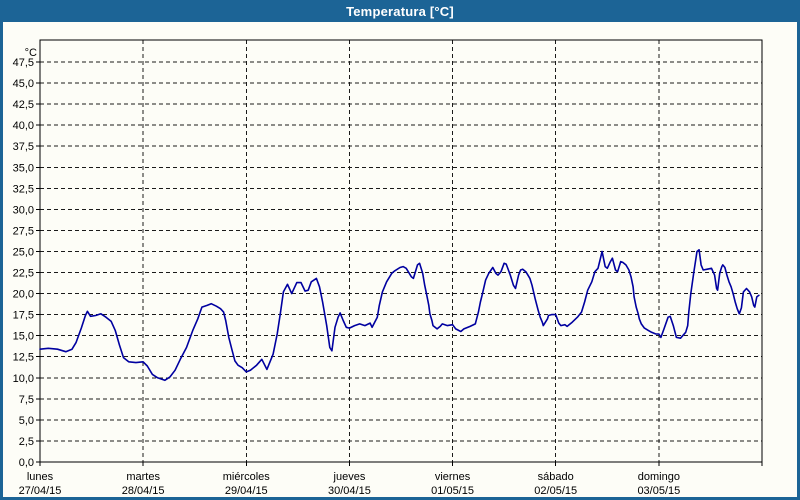 This screenshot has width=800, height=500. I want to click on y-tick-label: 27,5, so click(23, 231).